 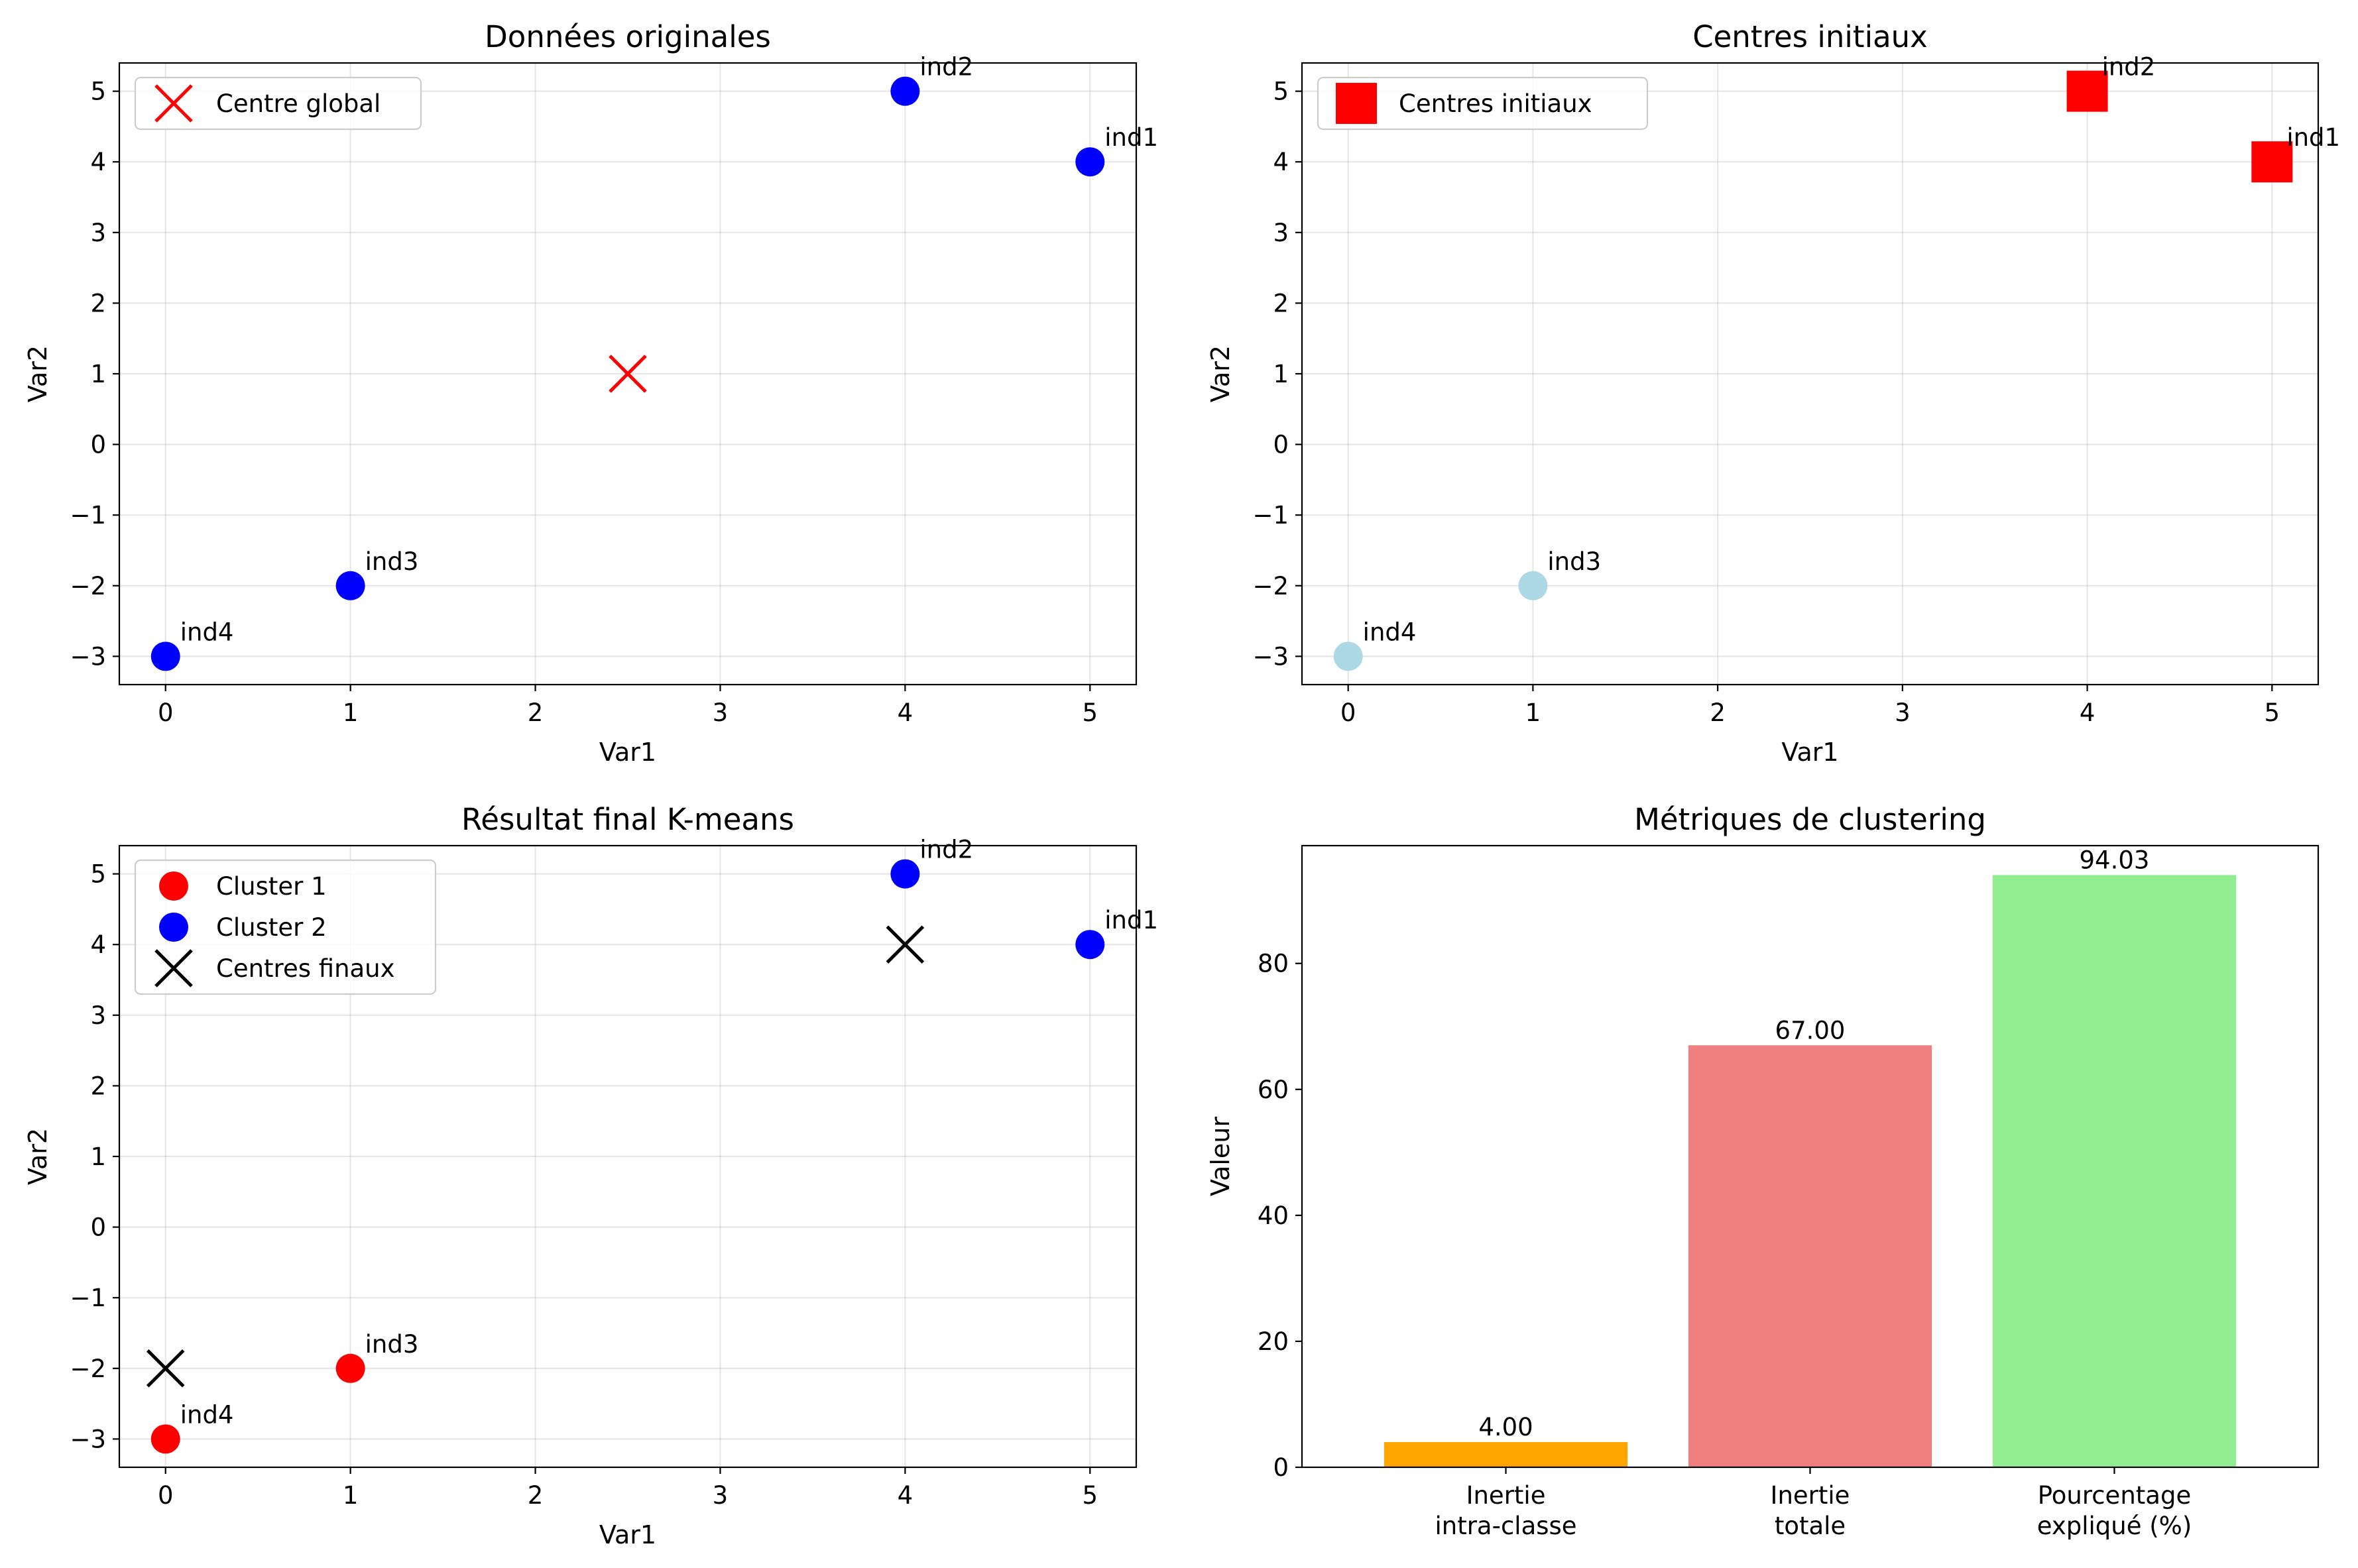 I want to click on x-tick-label: Inertie intra-classe, so click(x=1505, y=1510).